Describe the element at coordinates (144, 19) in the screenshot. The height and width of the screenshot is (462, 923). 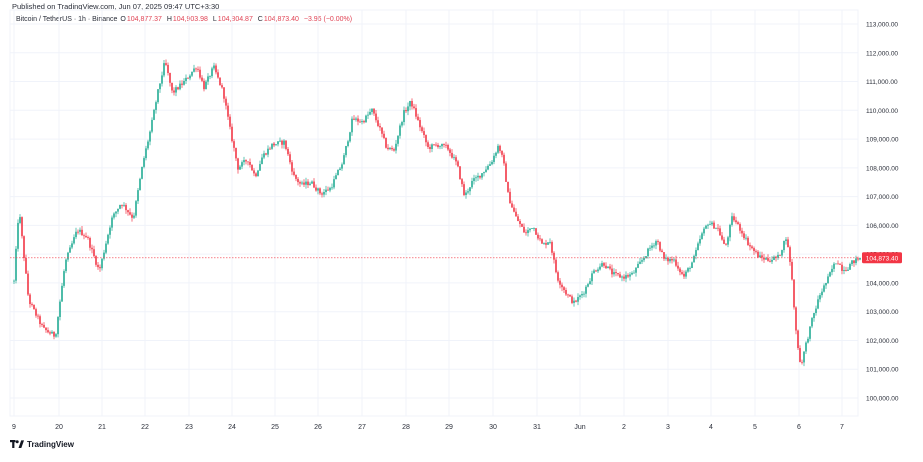
I see `open-value: 104,877.37` at that location.